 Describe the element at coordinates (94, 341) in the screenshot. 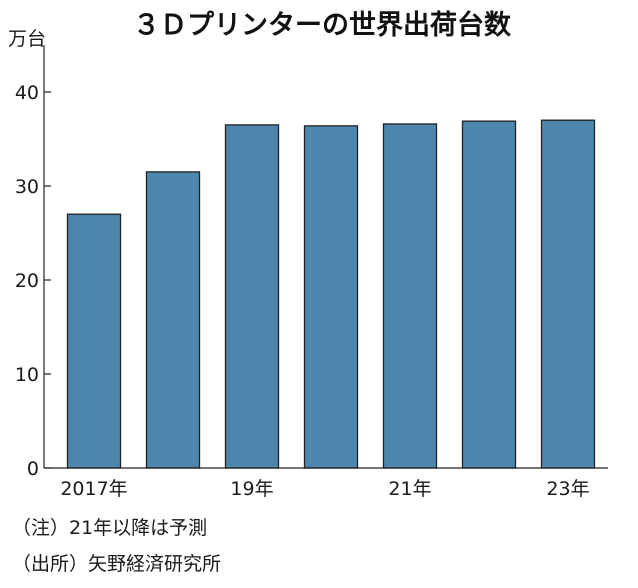

I see `bar-2017` at that location.